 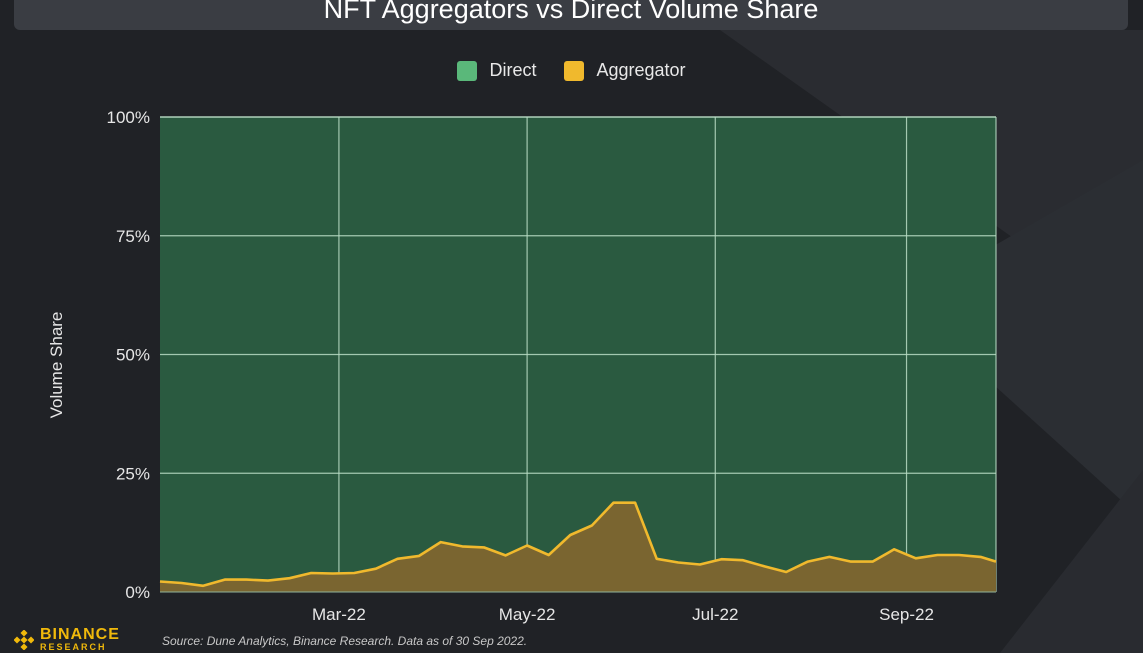 I want to click on binance-research-logo: BINANCE RESEARCH, so click(x=67, y=639).